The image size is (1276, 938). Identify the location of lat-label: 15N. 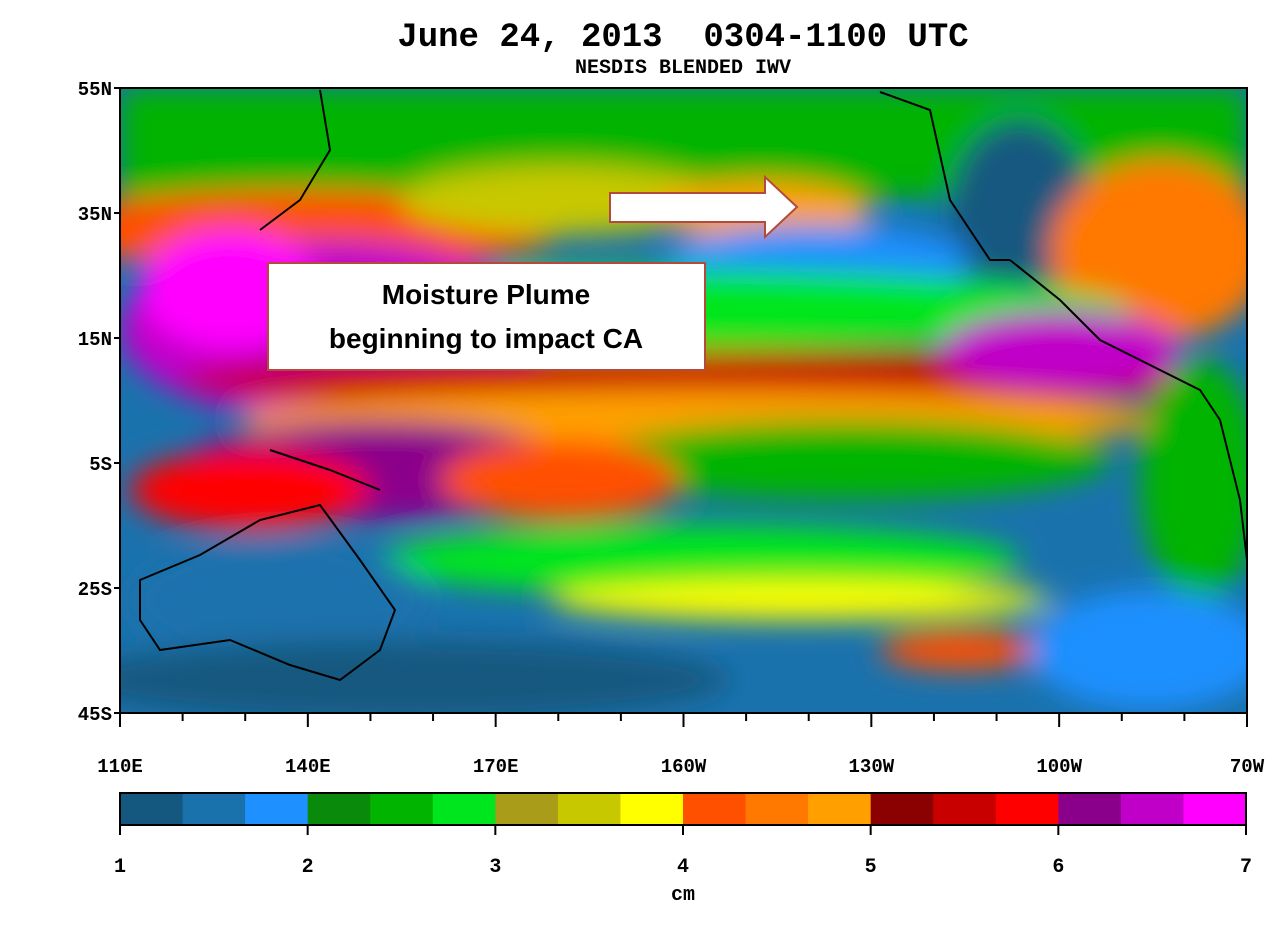
(95, 340).